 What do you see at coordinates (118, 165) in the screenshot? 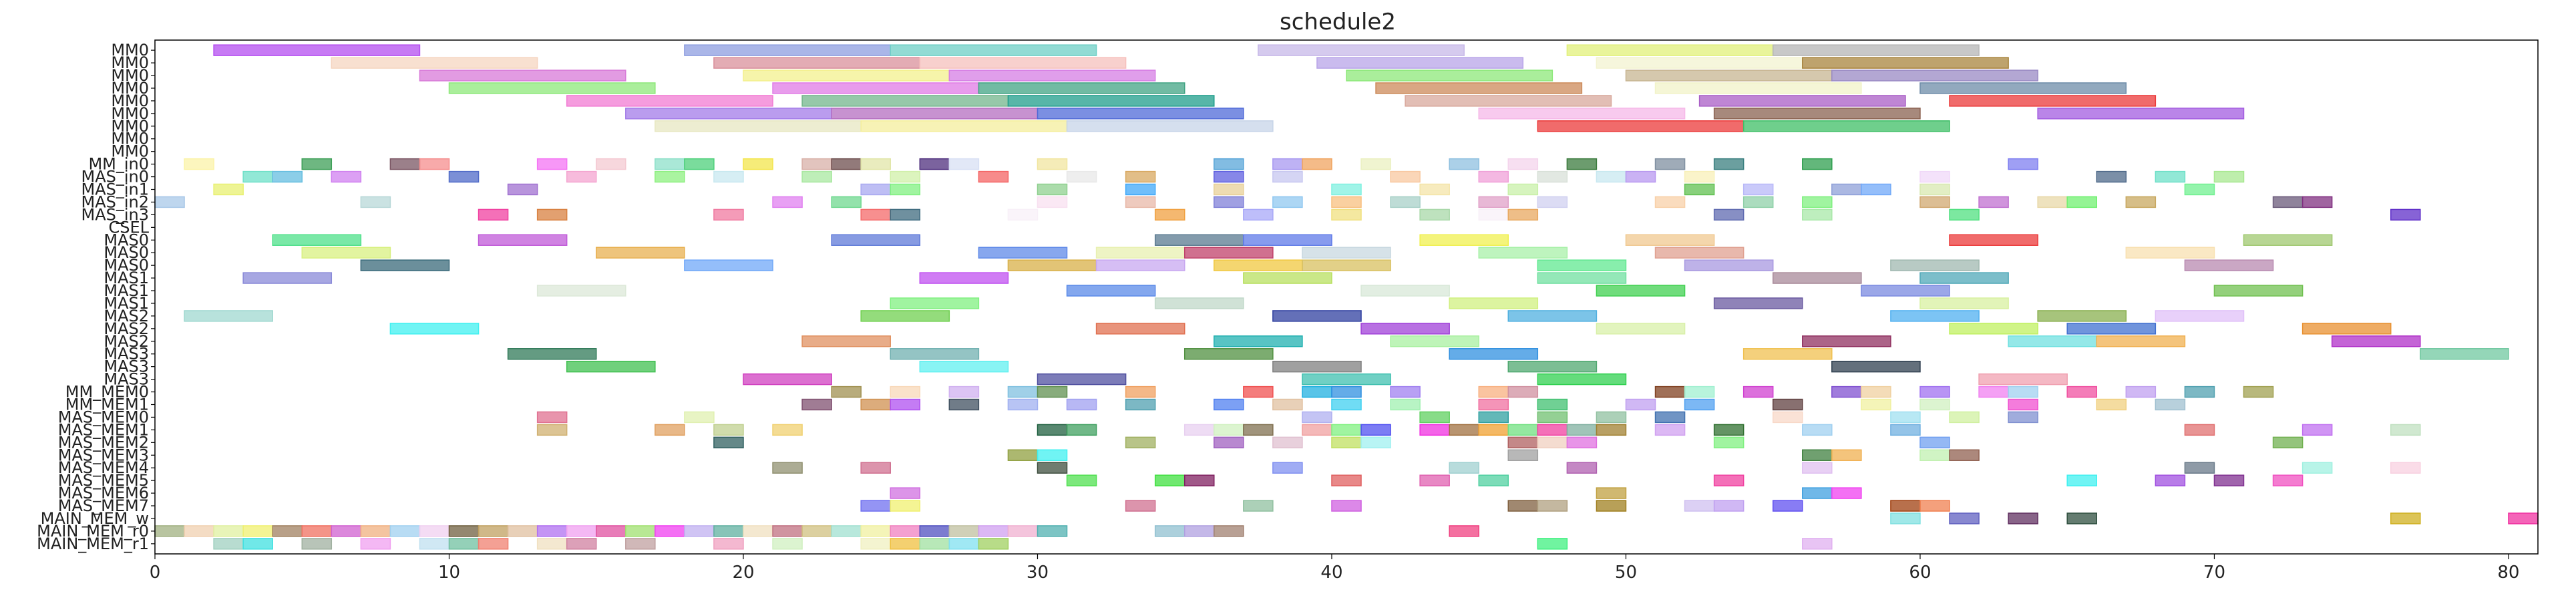
I see `row-label: MM_in0` at bounding box center [118, 165].